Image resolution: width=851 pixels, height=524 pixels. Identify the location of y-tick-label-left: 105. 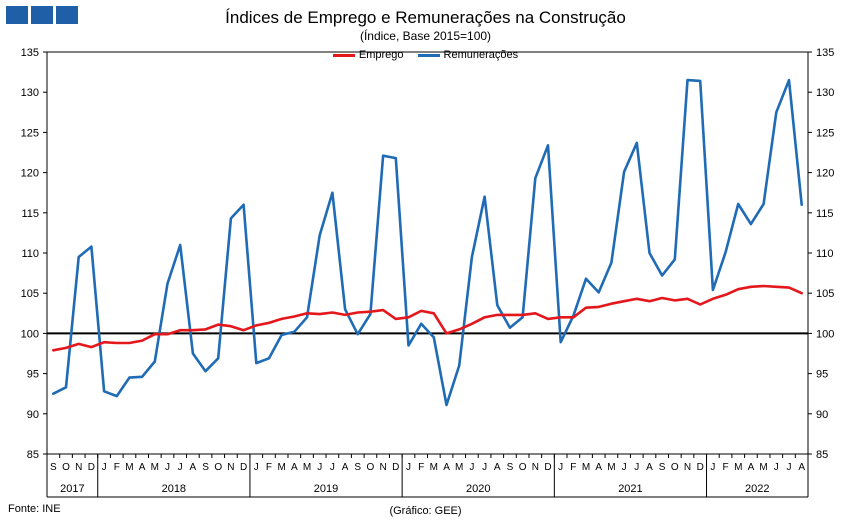
(30, 294).